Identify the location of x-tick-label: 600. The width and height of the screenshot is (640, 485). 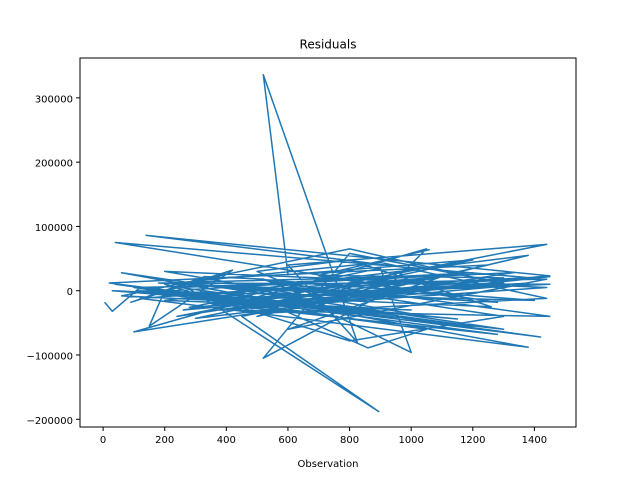
(287, 440).